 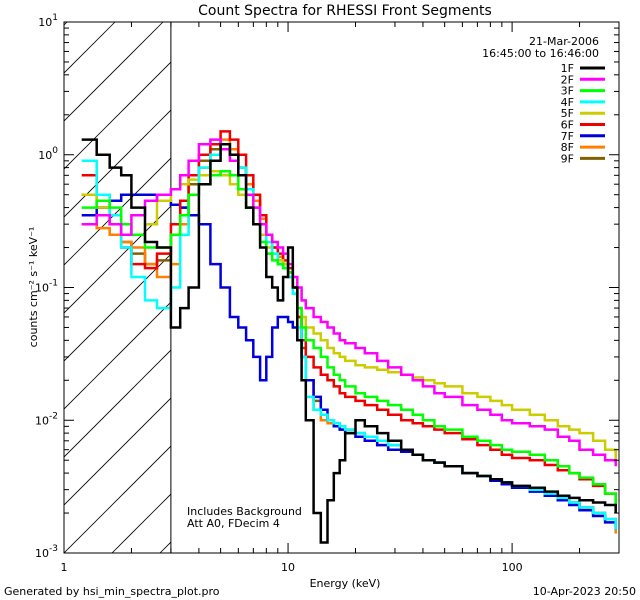 I want to click on note-background: Includes Background, so click(x=244, y=511).